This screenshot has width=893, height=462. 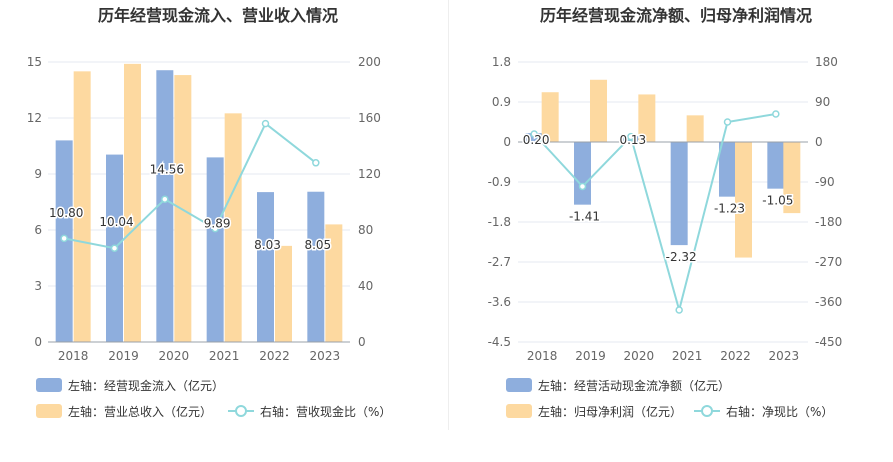 What do you see at coordinates (174, 356) in the screenshot?
I see `chart1-x-tick-label: 2020` at bounding box center [174, 356].